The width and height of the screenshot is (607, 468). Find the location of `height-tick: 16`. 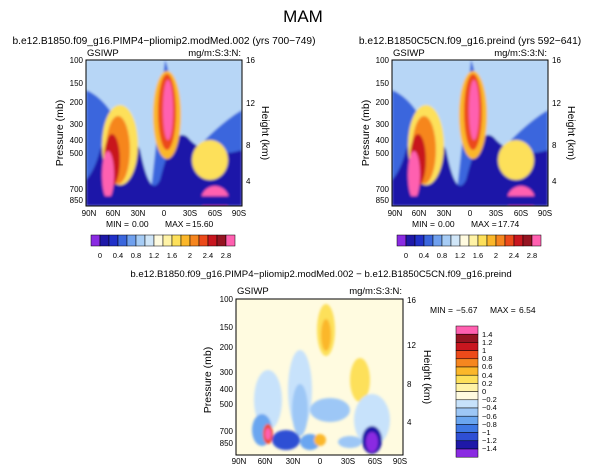

height-tick: 16 is located at coordinates (556, 60).